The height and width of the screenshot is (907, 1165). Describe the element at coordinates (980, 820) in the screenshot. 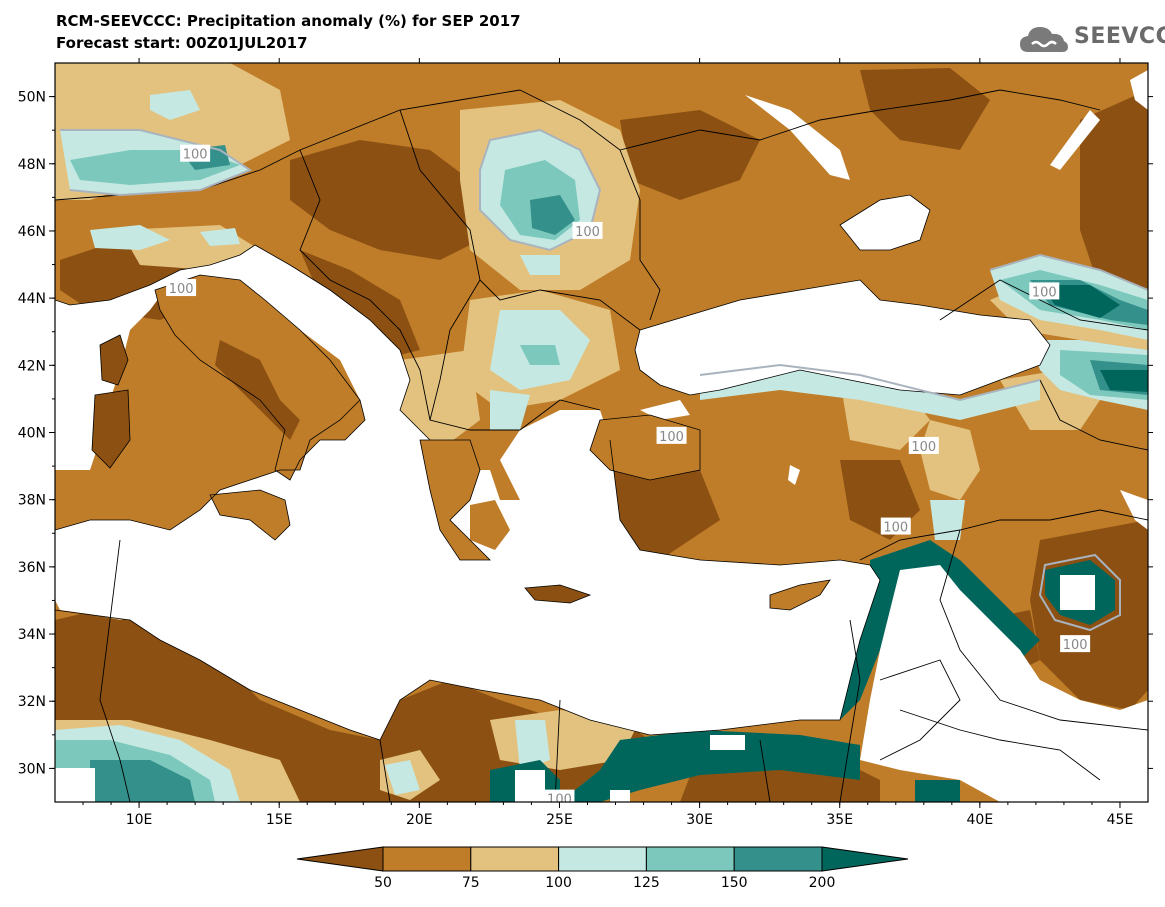

I see `lon-tick-label: 40E` at that location.